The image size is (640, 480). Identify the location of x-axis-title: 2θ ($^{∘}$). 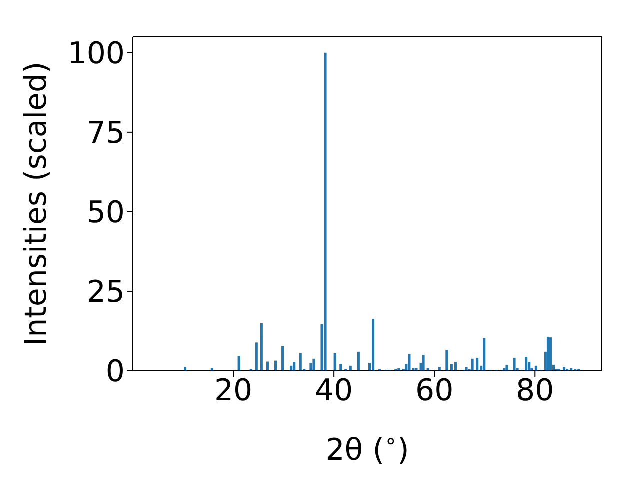
(368, 448).